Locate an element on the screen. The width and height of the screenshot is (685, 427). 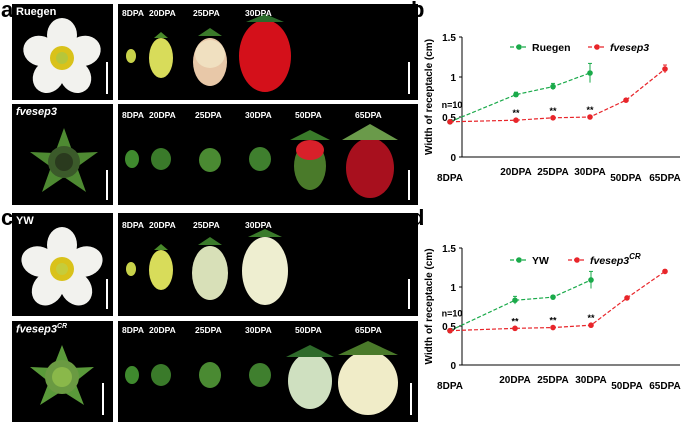
ruegen-fruit-images is located at coordinates (208, 53).